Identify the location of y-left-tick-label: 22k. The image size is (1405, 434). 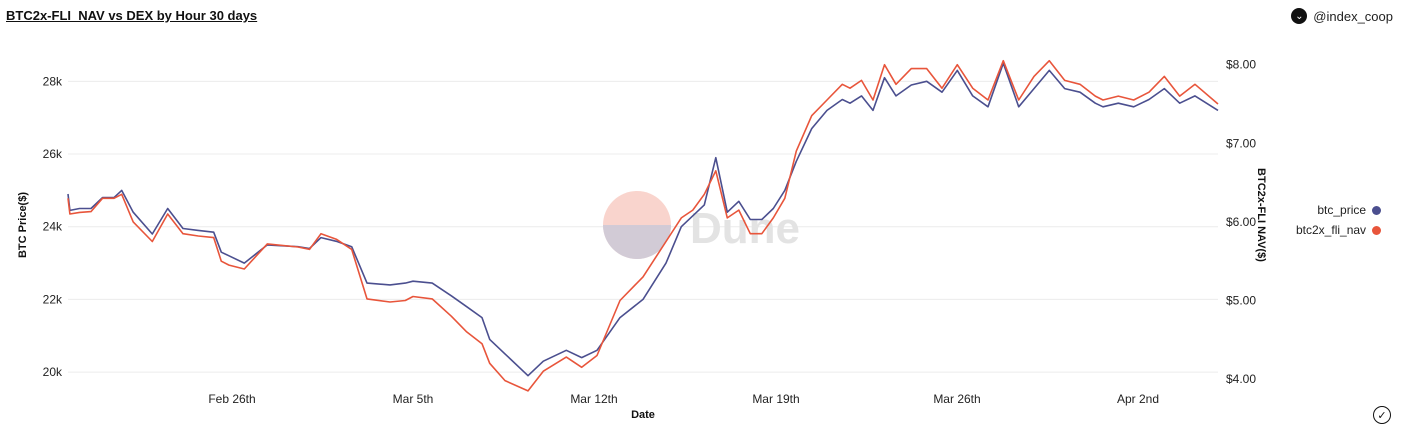
(53, 299).